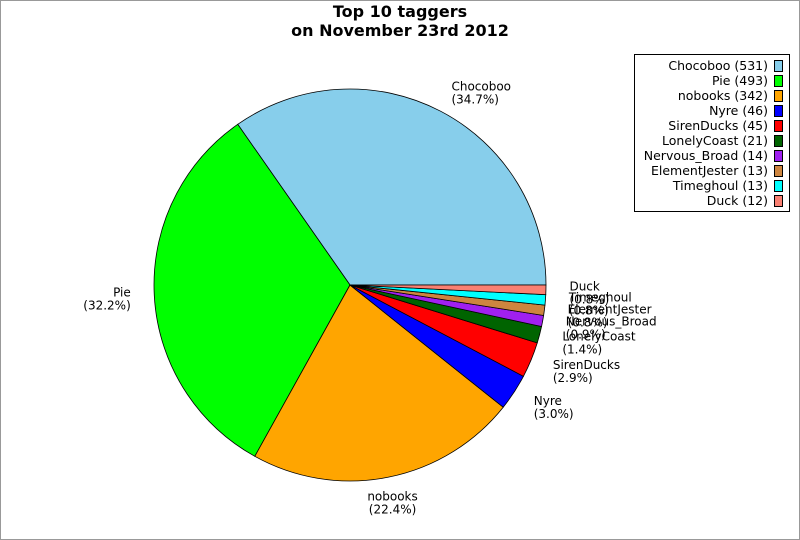 Image resolution: width=800 pixels, height=540 pixels. What do you see at coordinates (586, 371) in the screenshot?
I see `slice-label-sirenducks: SirenDucks (2.9%)` at bounding box center [586, 371].